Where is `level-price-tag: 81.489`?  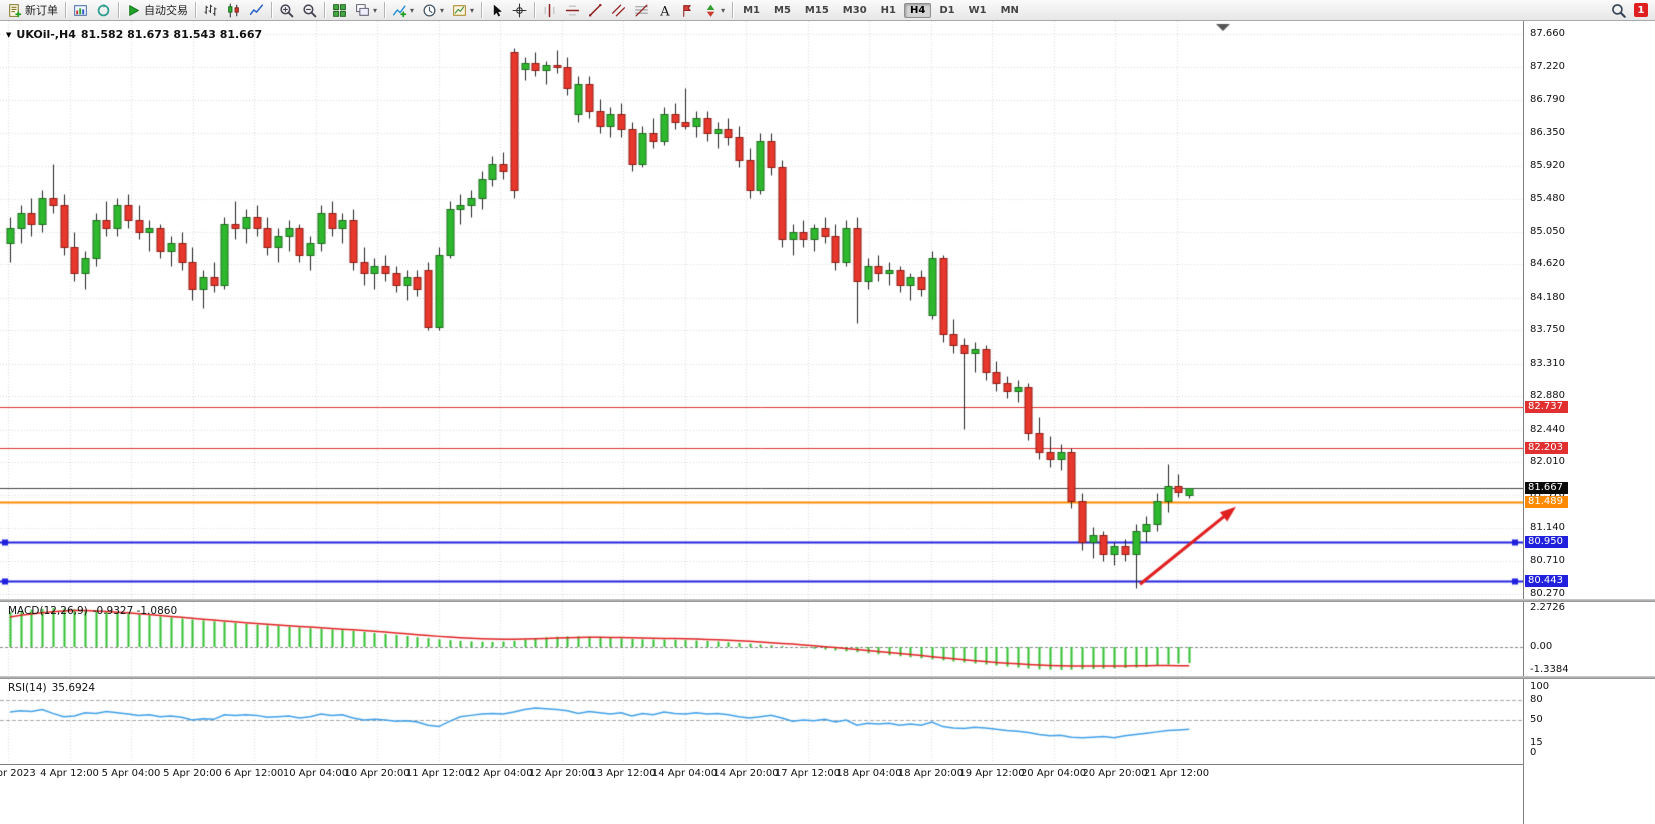
level-price-tag: 81.489 is located at coordinates (1546, 502).